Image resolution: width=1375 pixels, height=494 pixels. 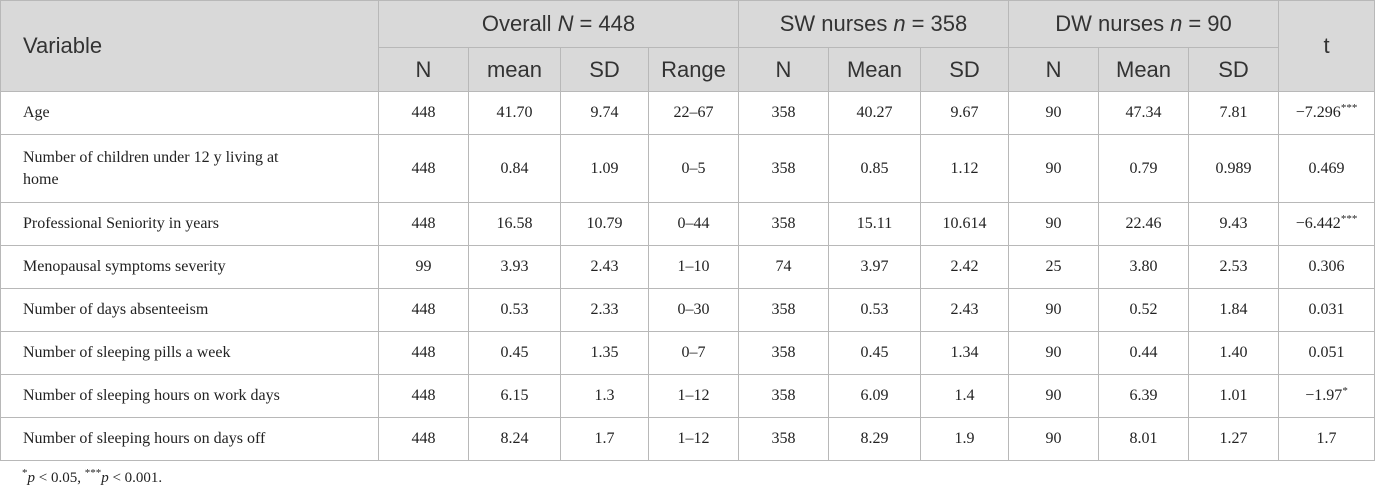 What do you see at coordinates (565, 23) in the screenshot?
I see `group-symbol: N` at bounding box center [565, 23].